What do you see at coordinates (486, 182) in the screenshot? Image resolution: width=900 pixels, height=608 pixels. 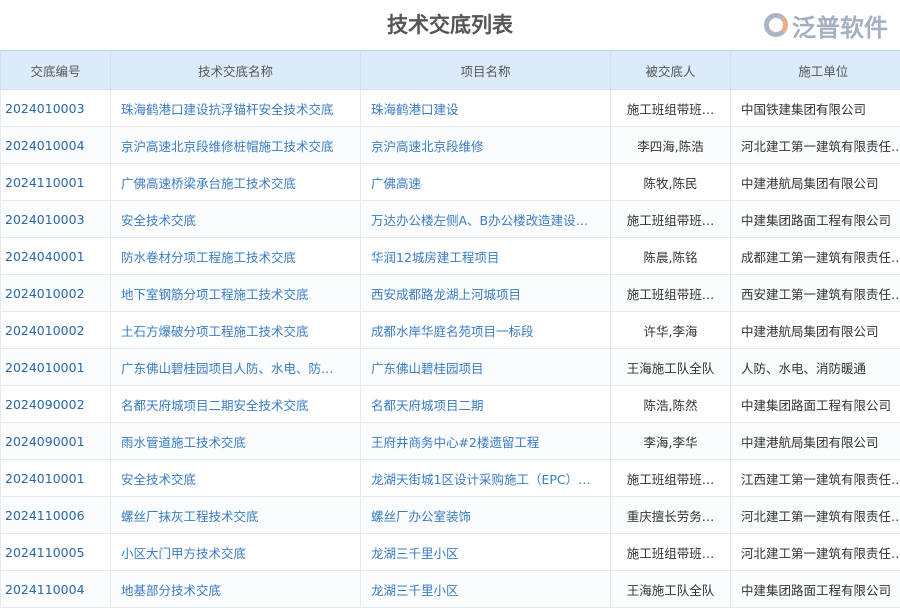 I see `cell-project-name: 广佛高速` at bounding box center [486, 182].